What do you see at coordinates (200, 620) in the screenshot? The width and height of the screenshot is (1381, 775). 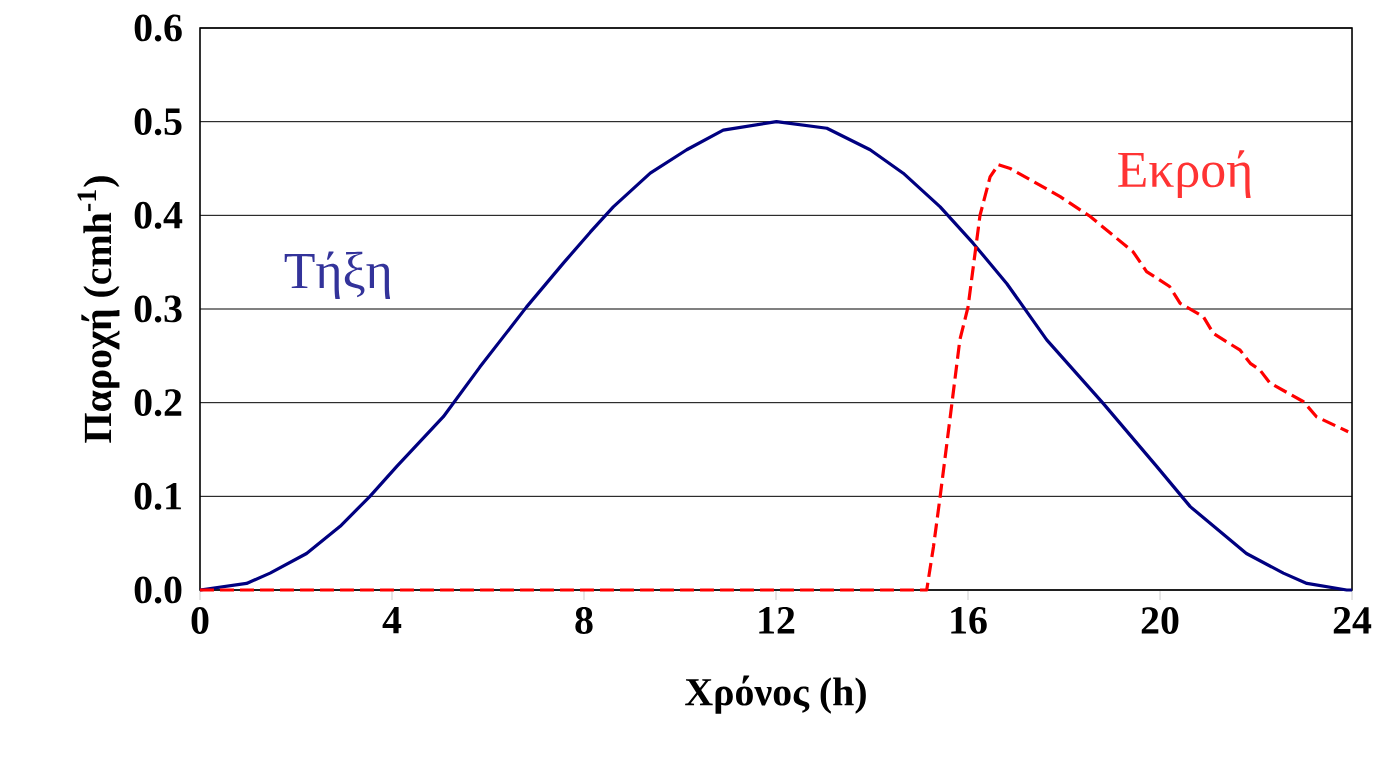 I see `x-tick-label: 0` at bounding box center [200, 620].